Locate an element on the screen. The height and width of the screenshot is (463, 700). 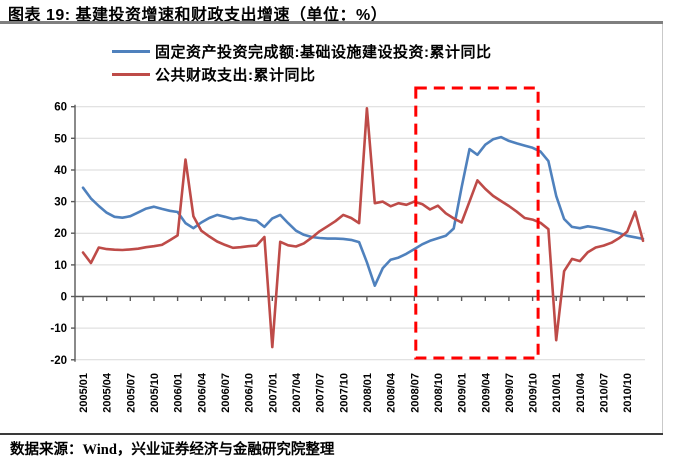
x-tick-label: 2009/01 is located at coordinates (463, 393).